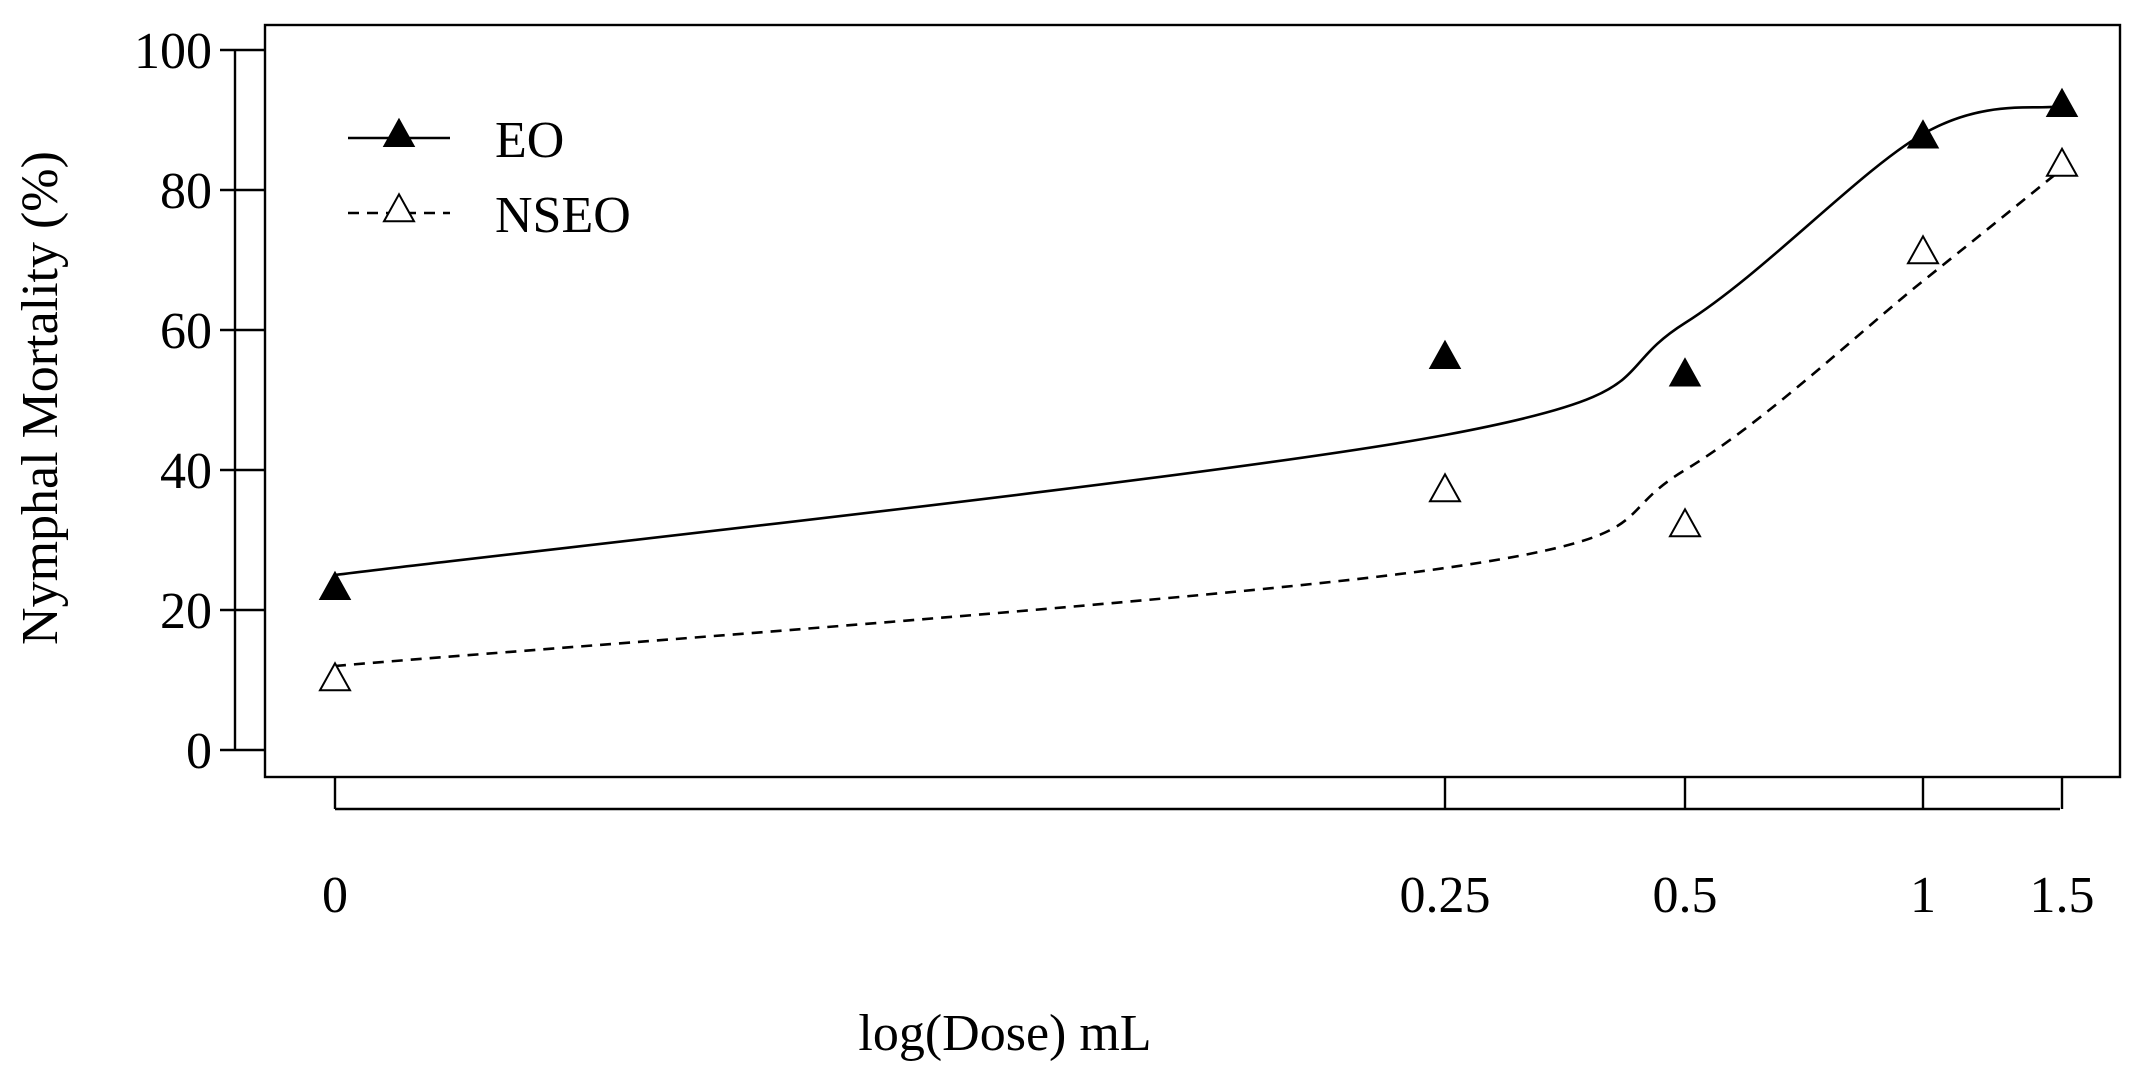  What do you see at coordinates (199, 751) in the screenshot?
I see `y-tick-label: 0` at bounding box center [199, 751].